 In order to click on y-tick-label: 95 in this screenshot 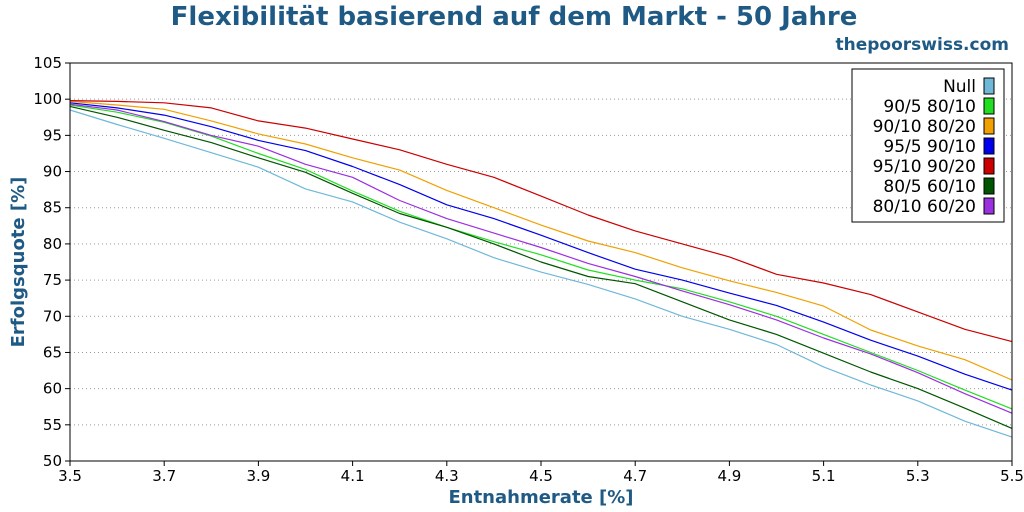, I will do `click(52, 135)`.